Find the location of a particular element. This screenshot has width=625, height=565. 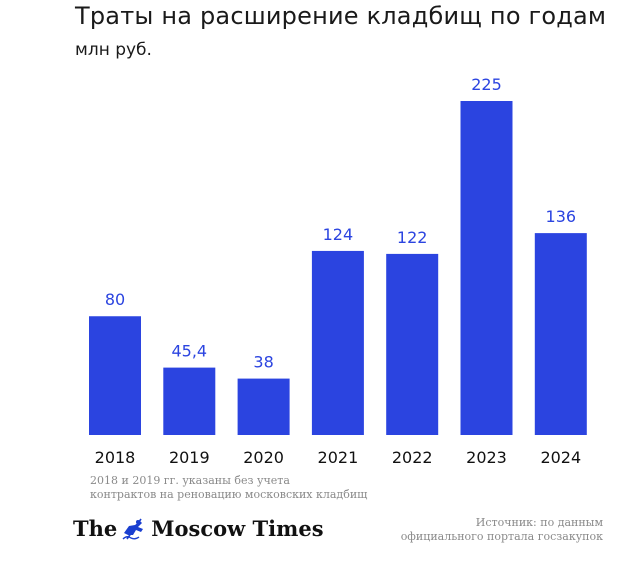

x-tick-label-2021: 2021 is located at coordinates (338, 457).